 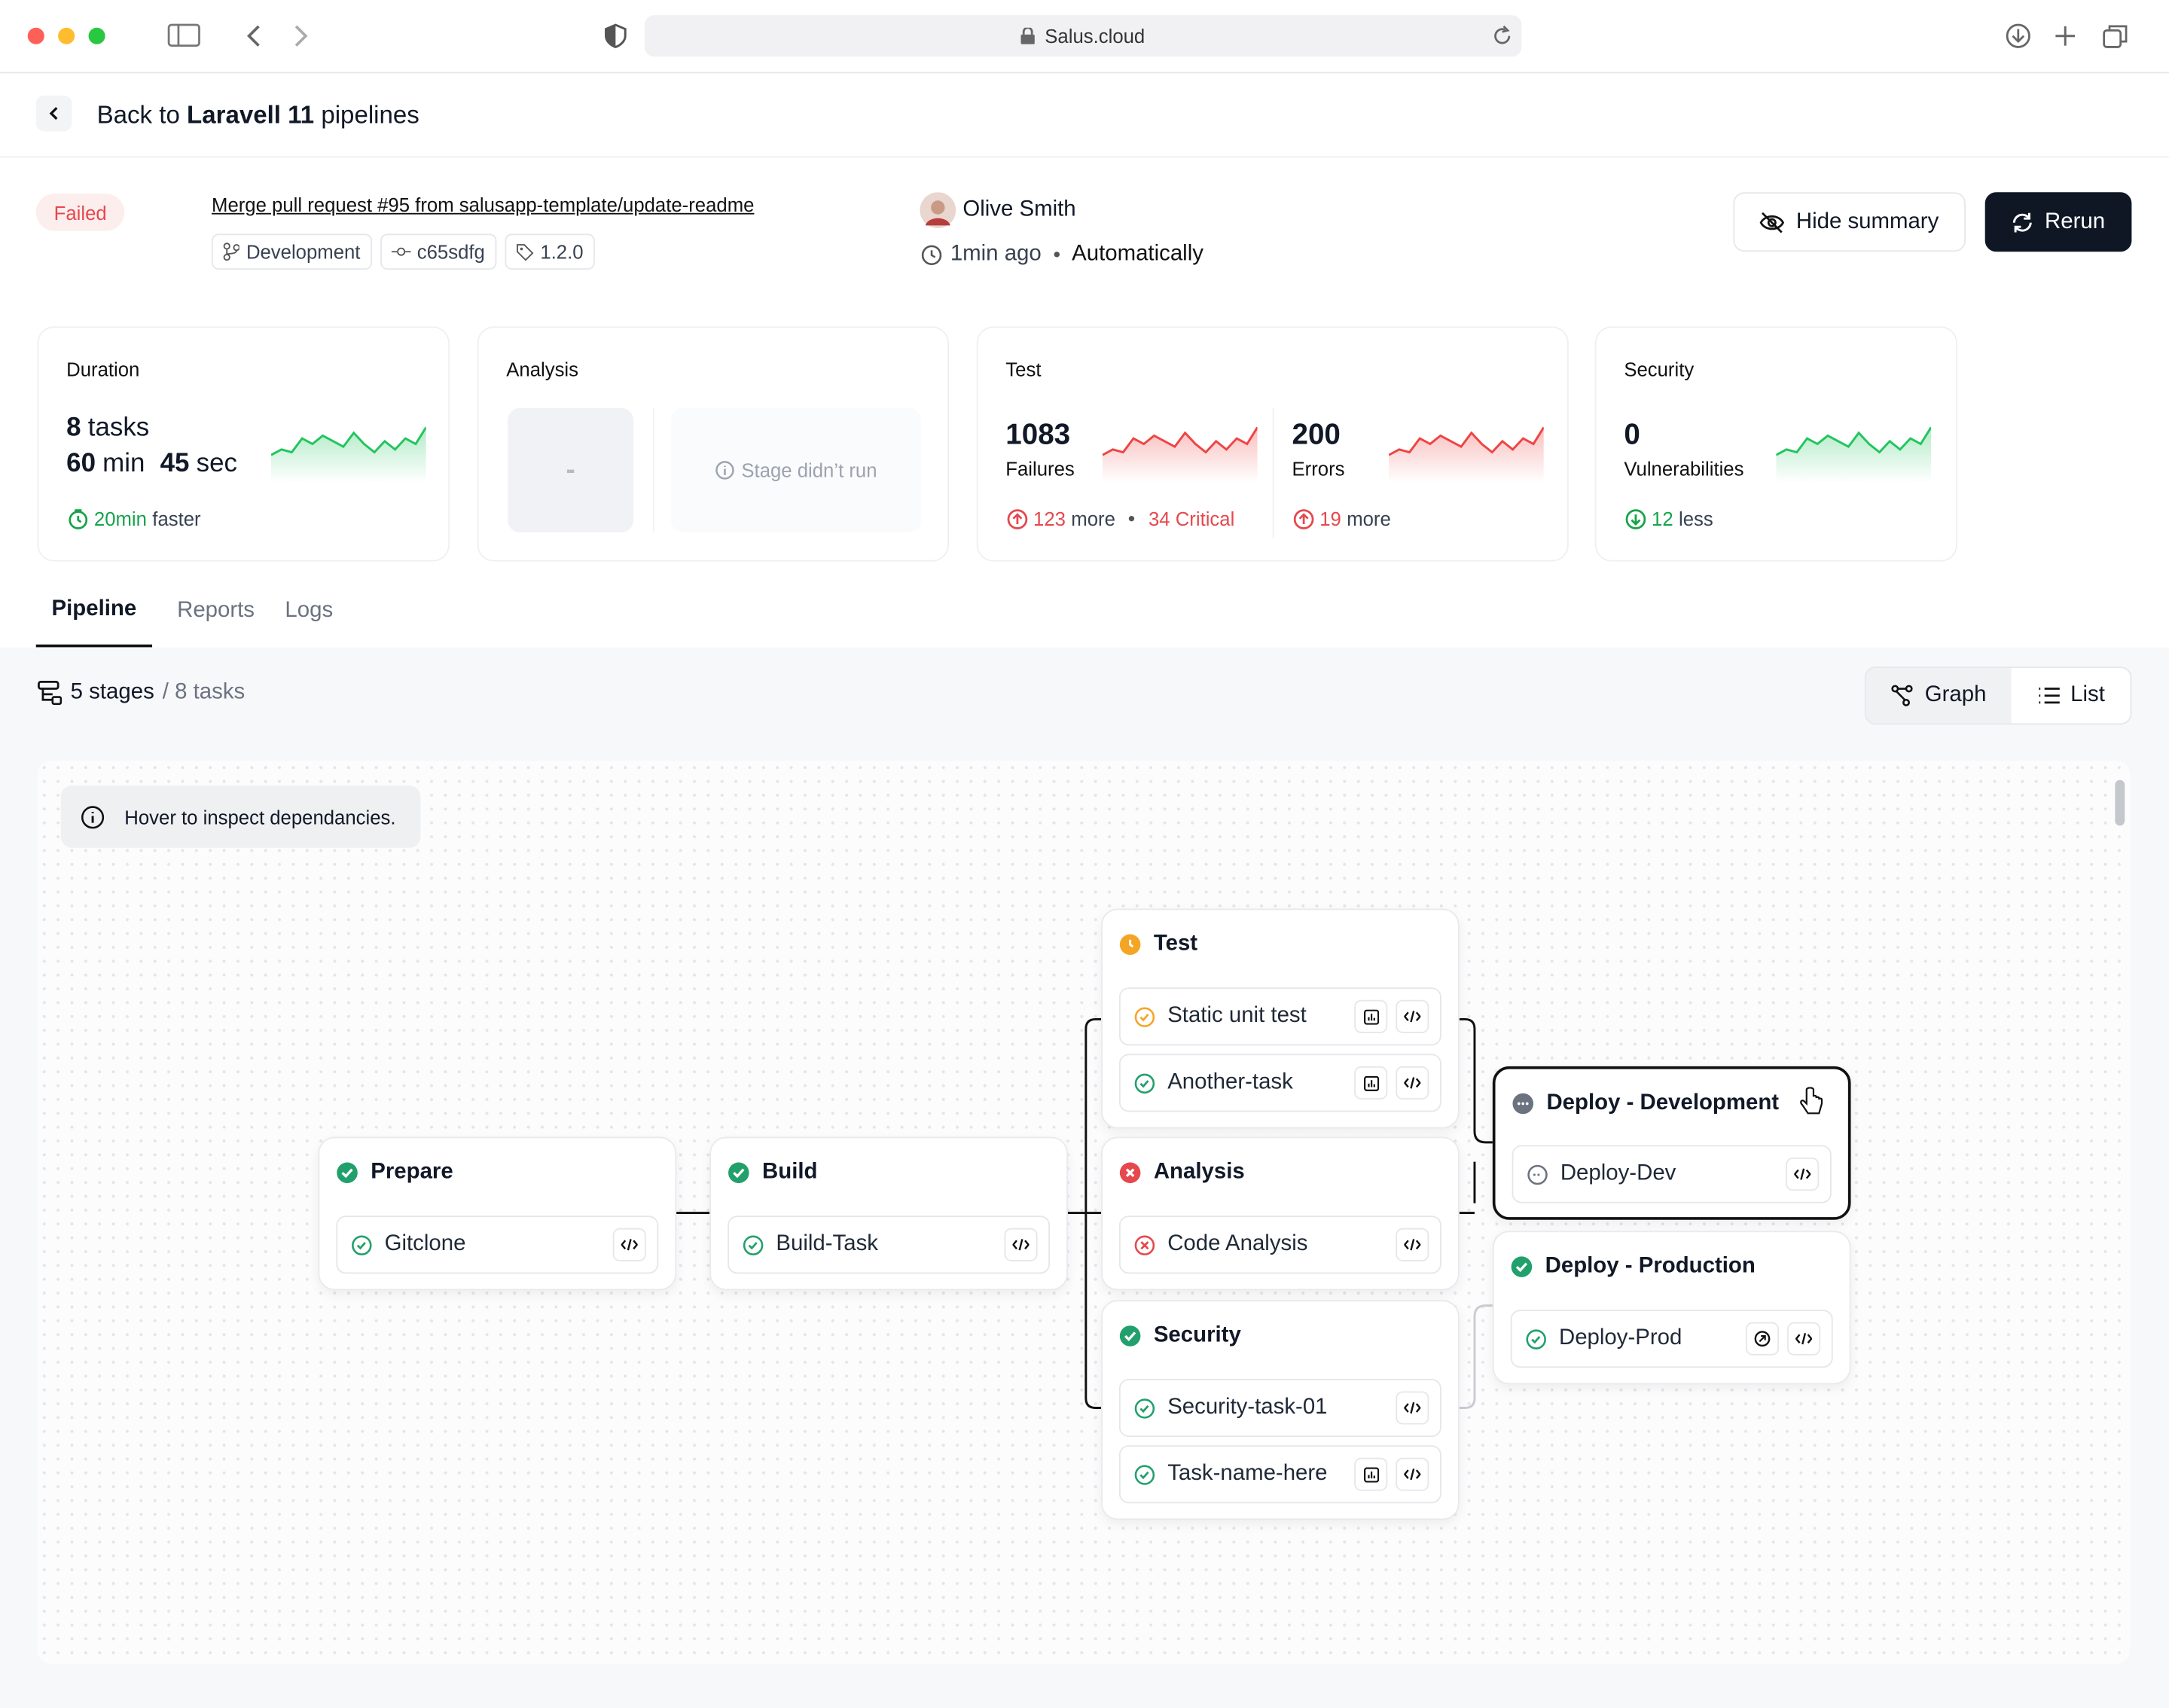 I want to click on security-card: Security 0 Vulnerabilities 12 less, so click(x=1775, y=444).